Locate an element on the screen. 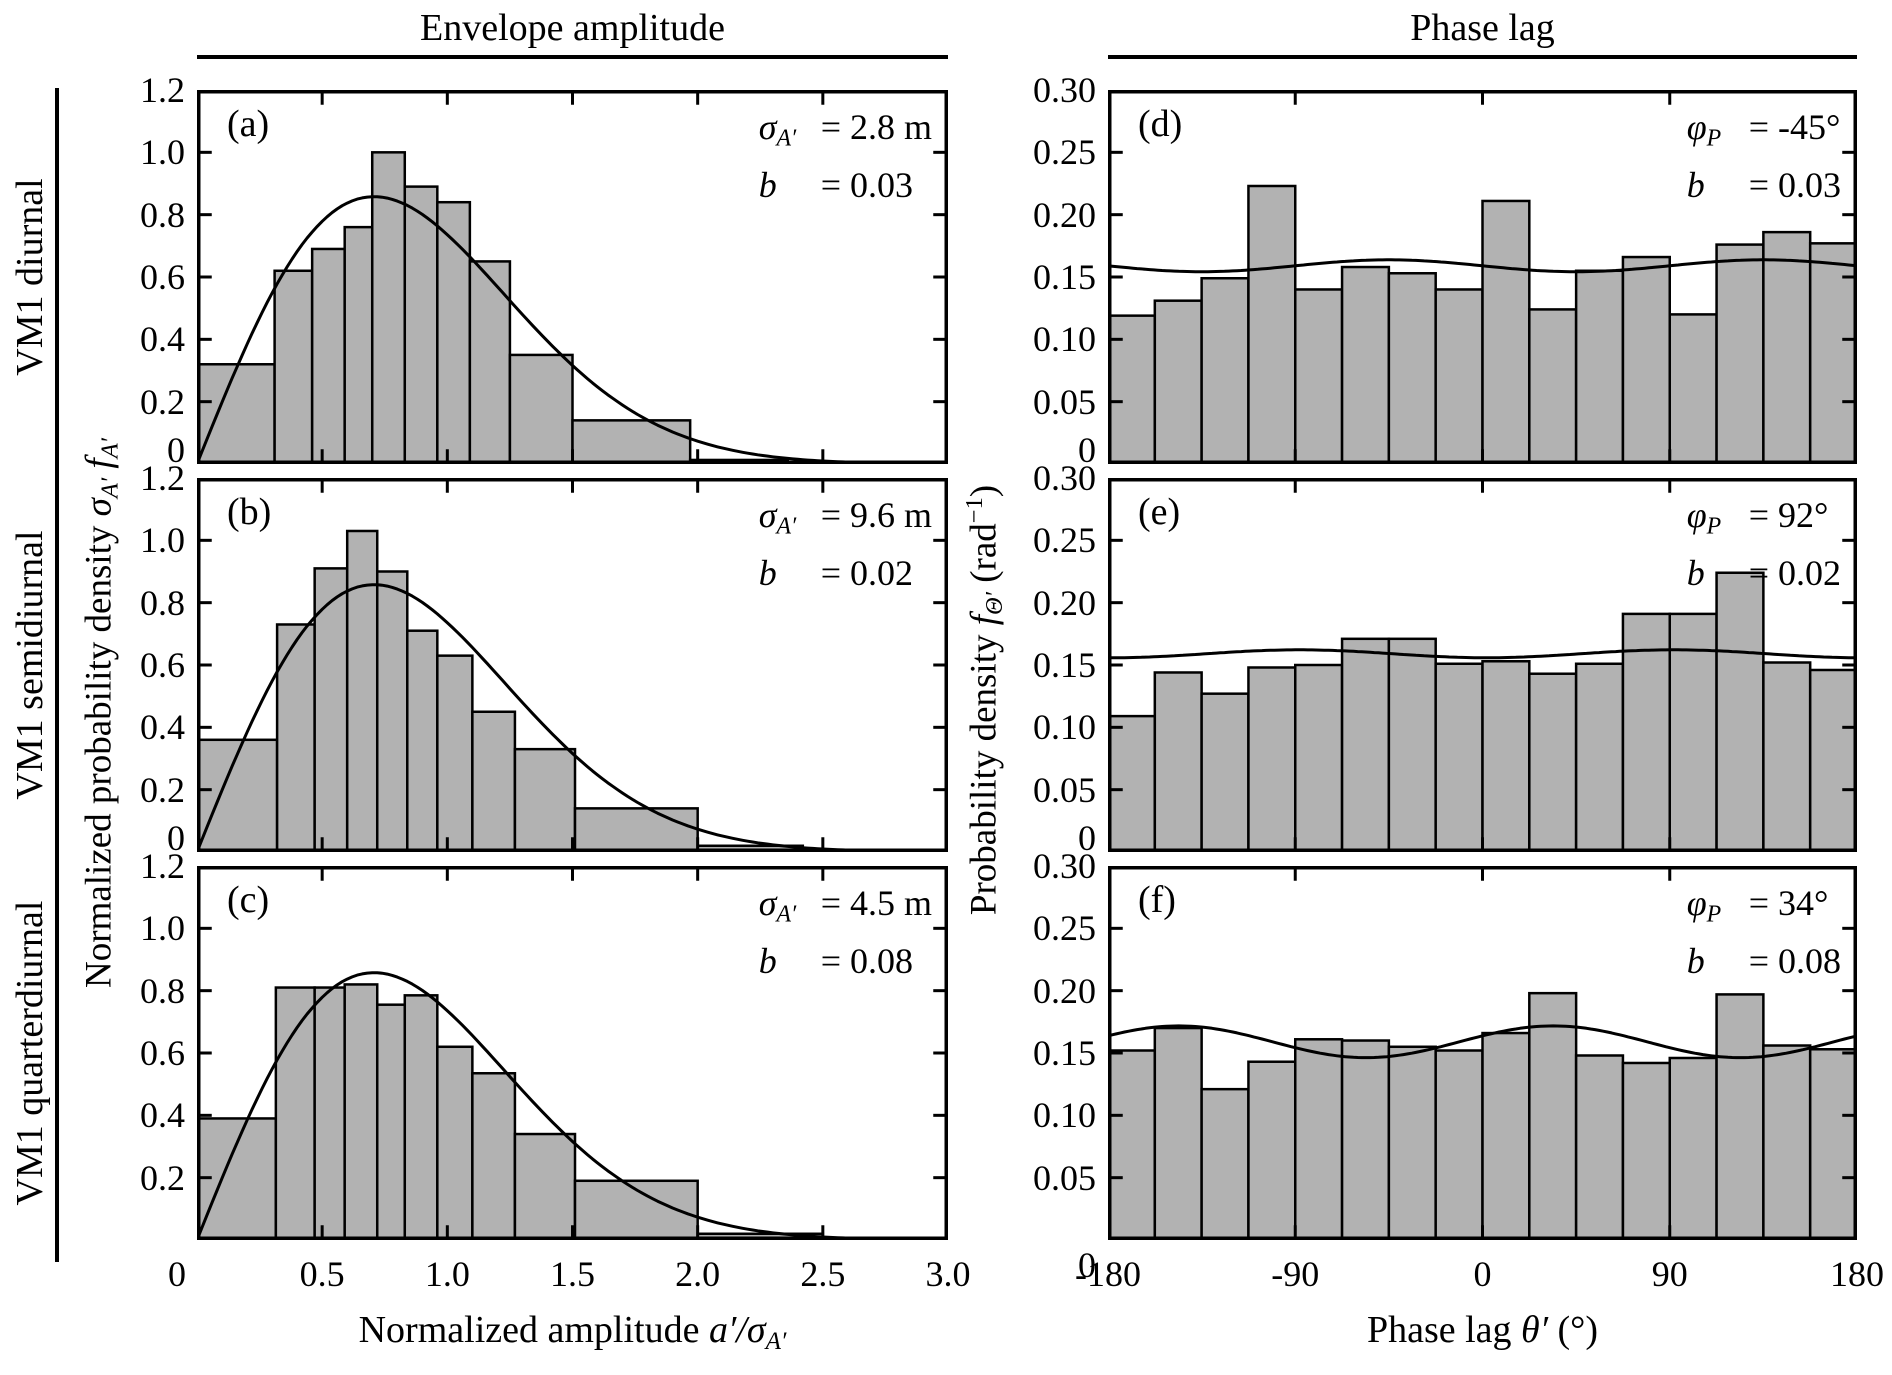 The image size is (1892, 1375). panel-a-plot is located at coordinates (572, 277).